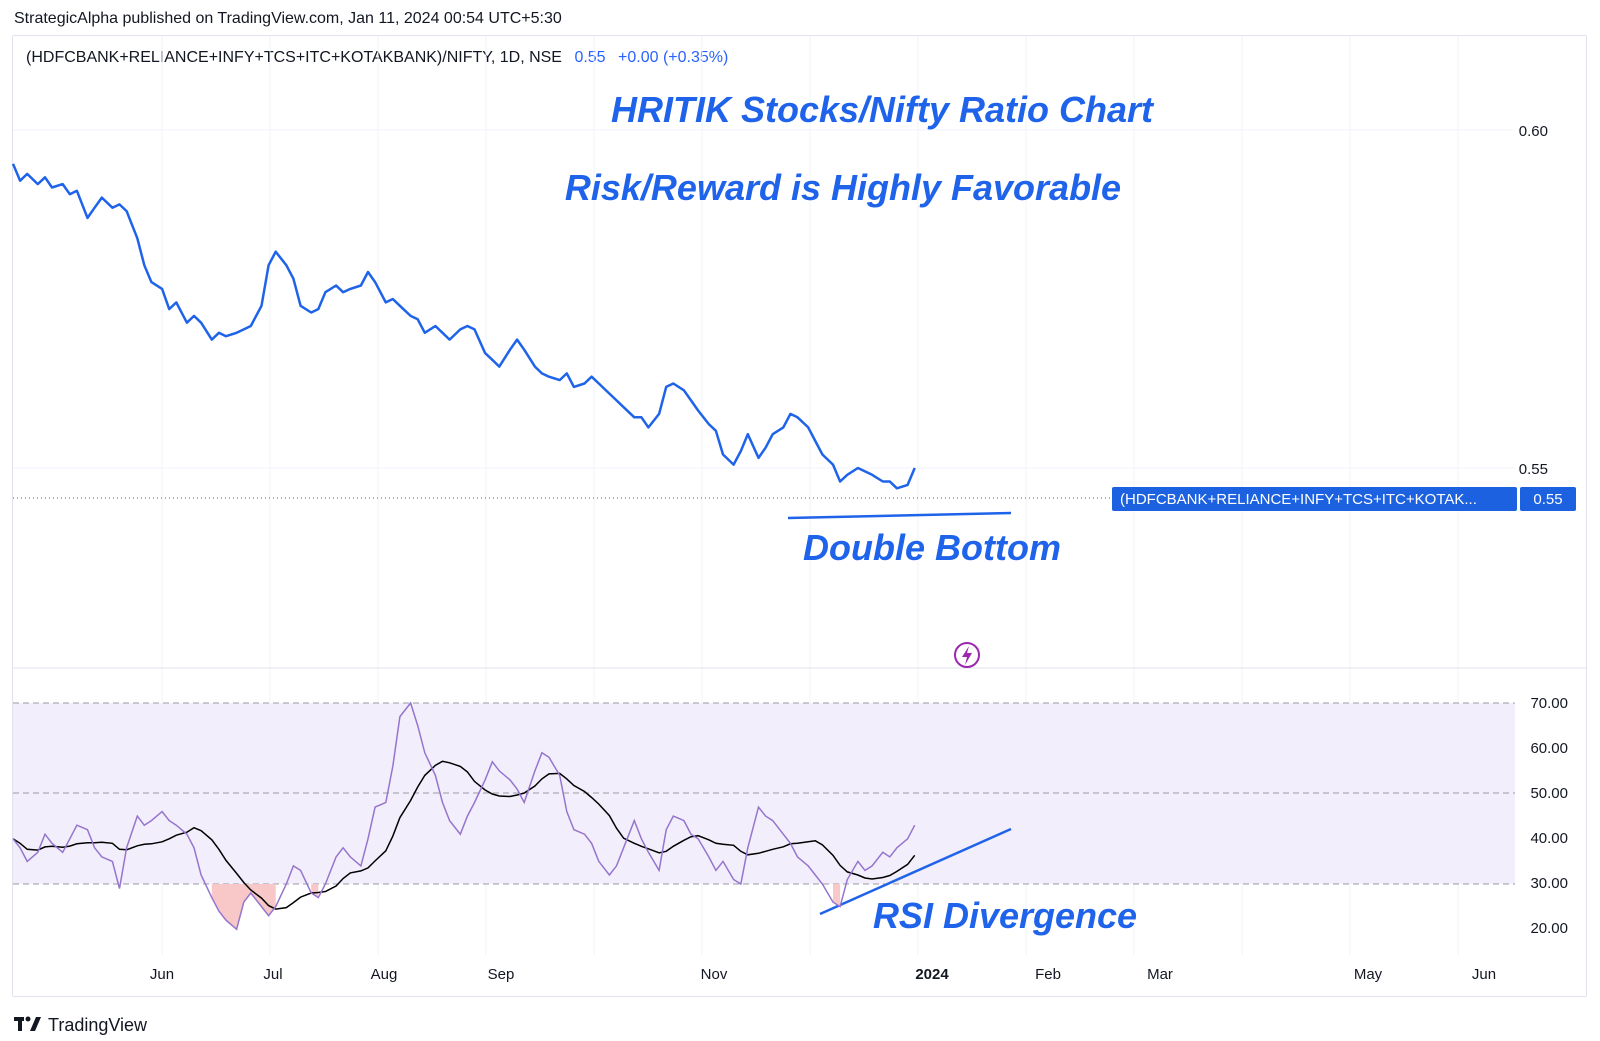 The image size is (1600, 1041). I want to click on tradingview-wordmark: TradingView, so click(98, 1025).